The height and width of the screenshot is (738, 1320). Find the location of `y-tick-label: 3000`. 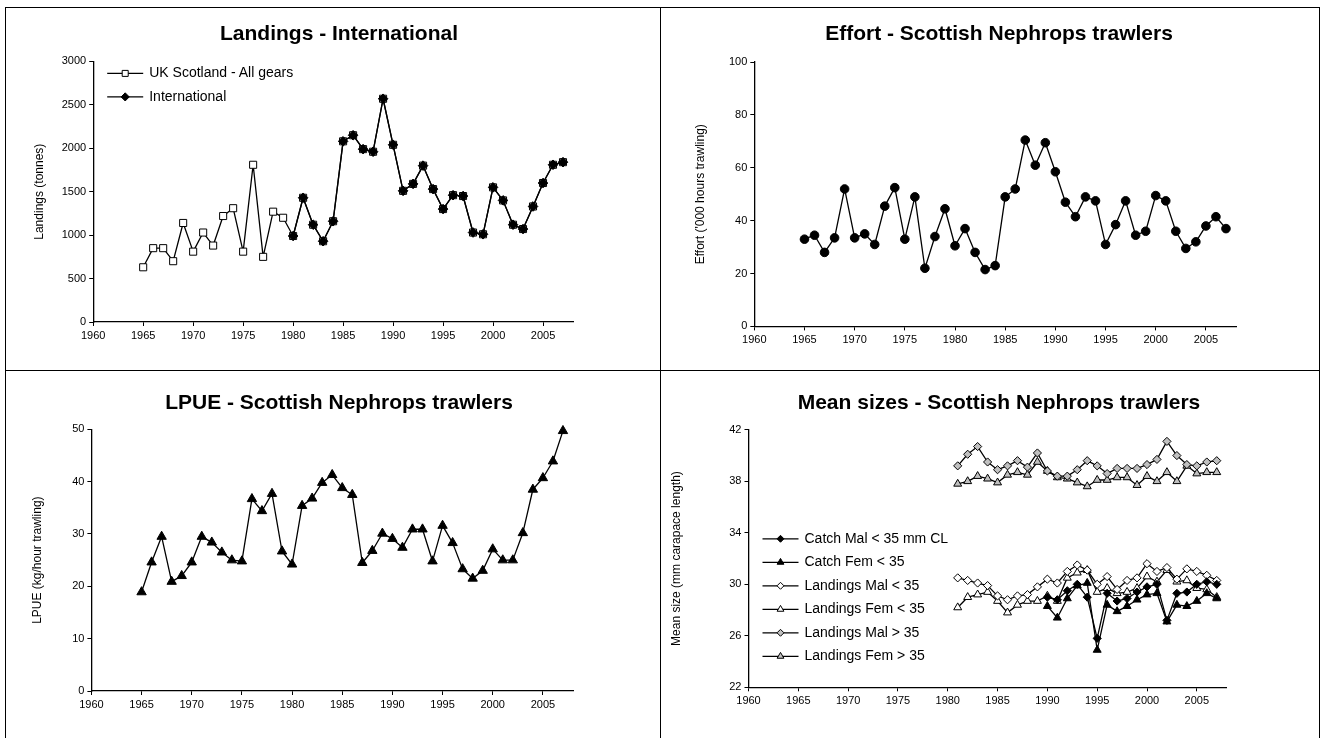

y-tick-label: 3000 is located at coordinates (74, 60).